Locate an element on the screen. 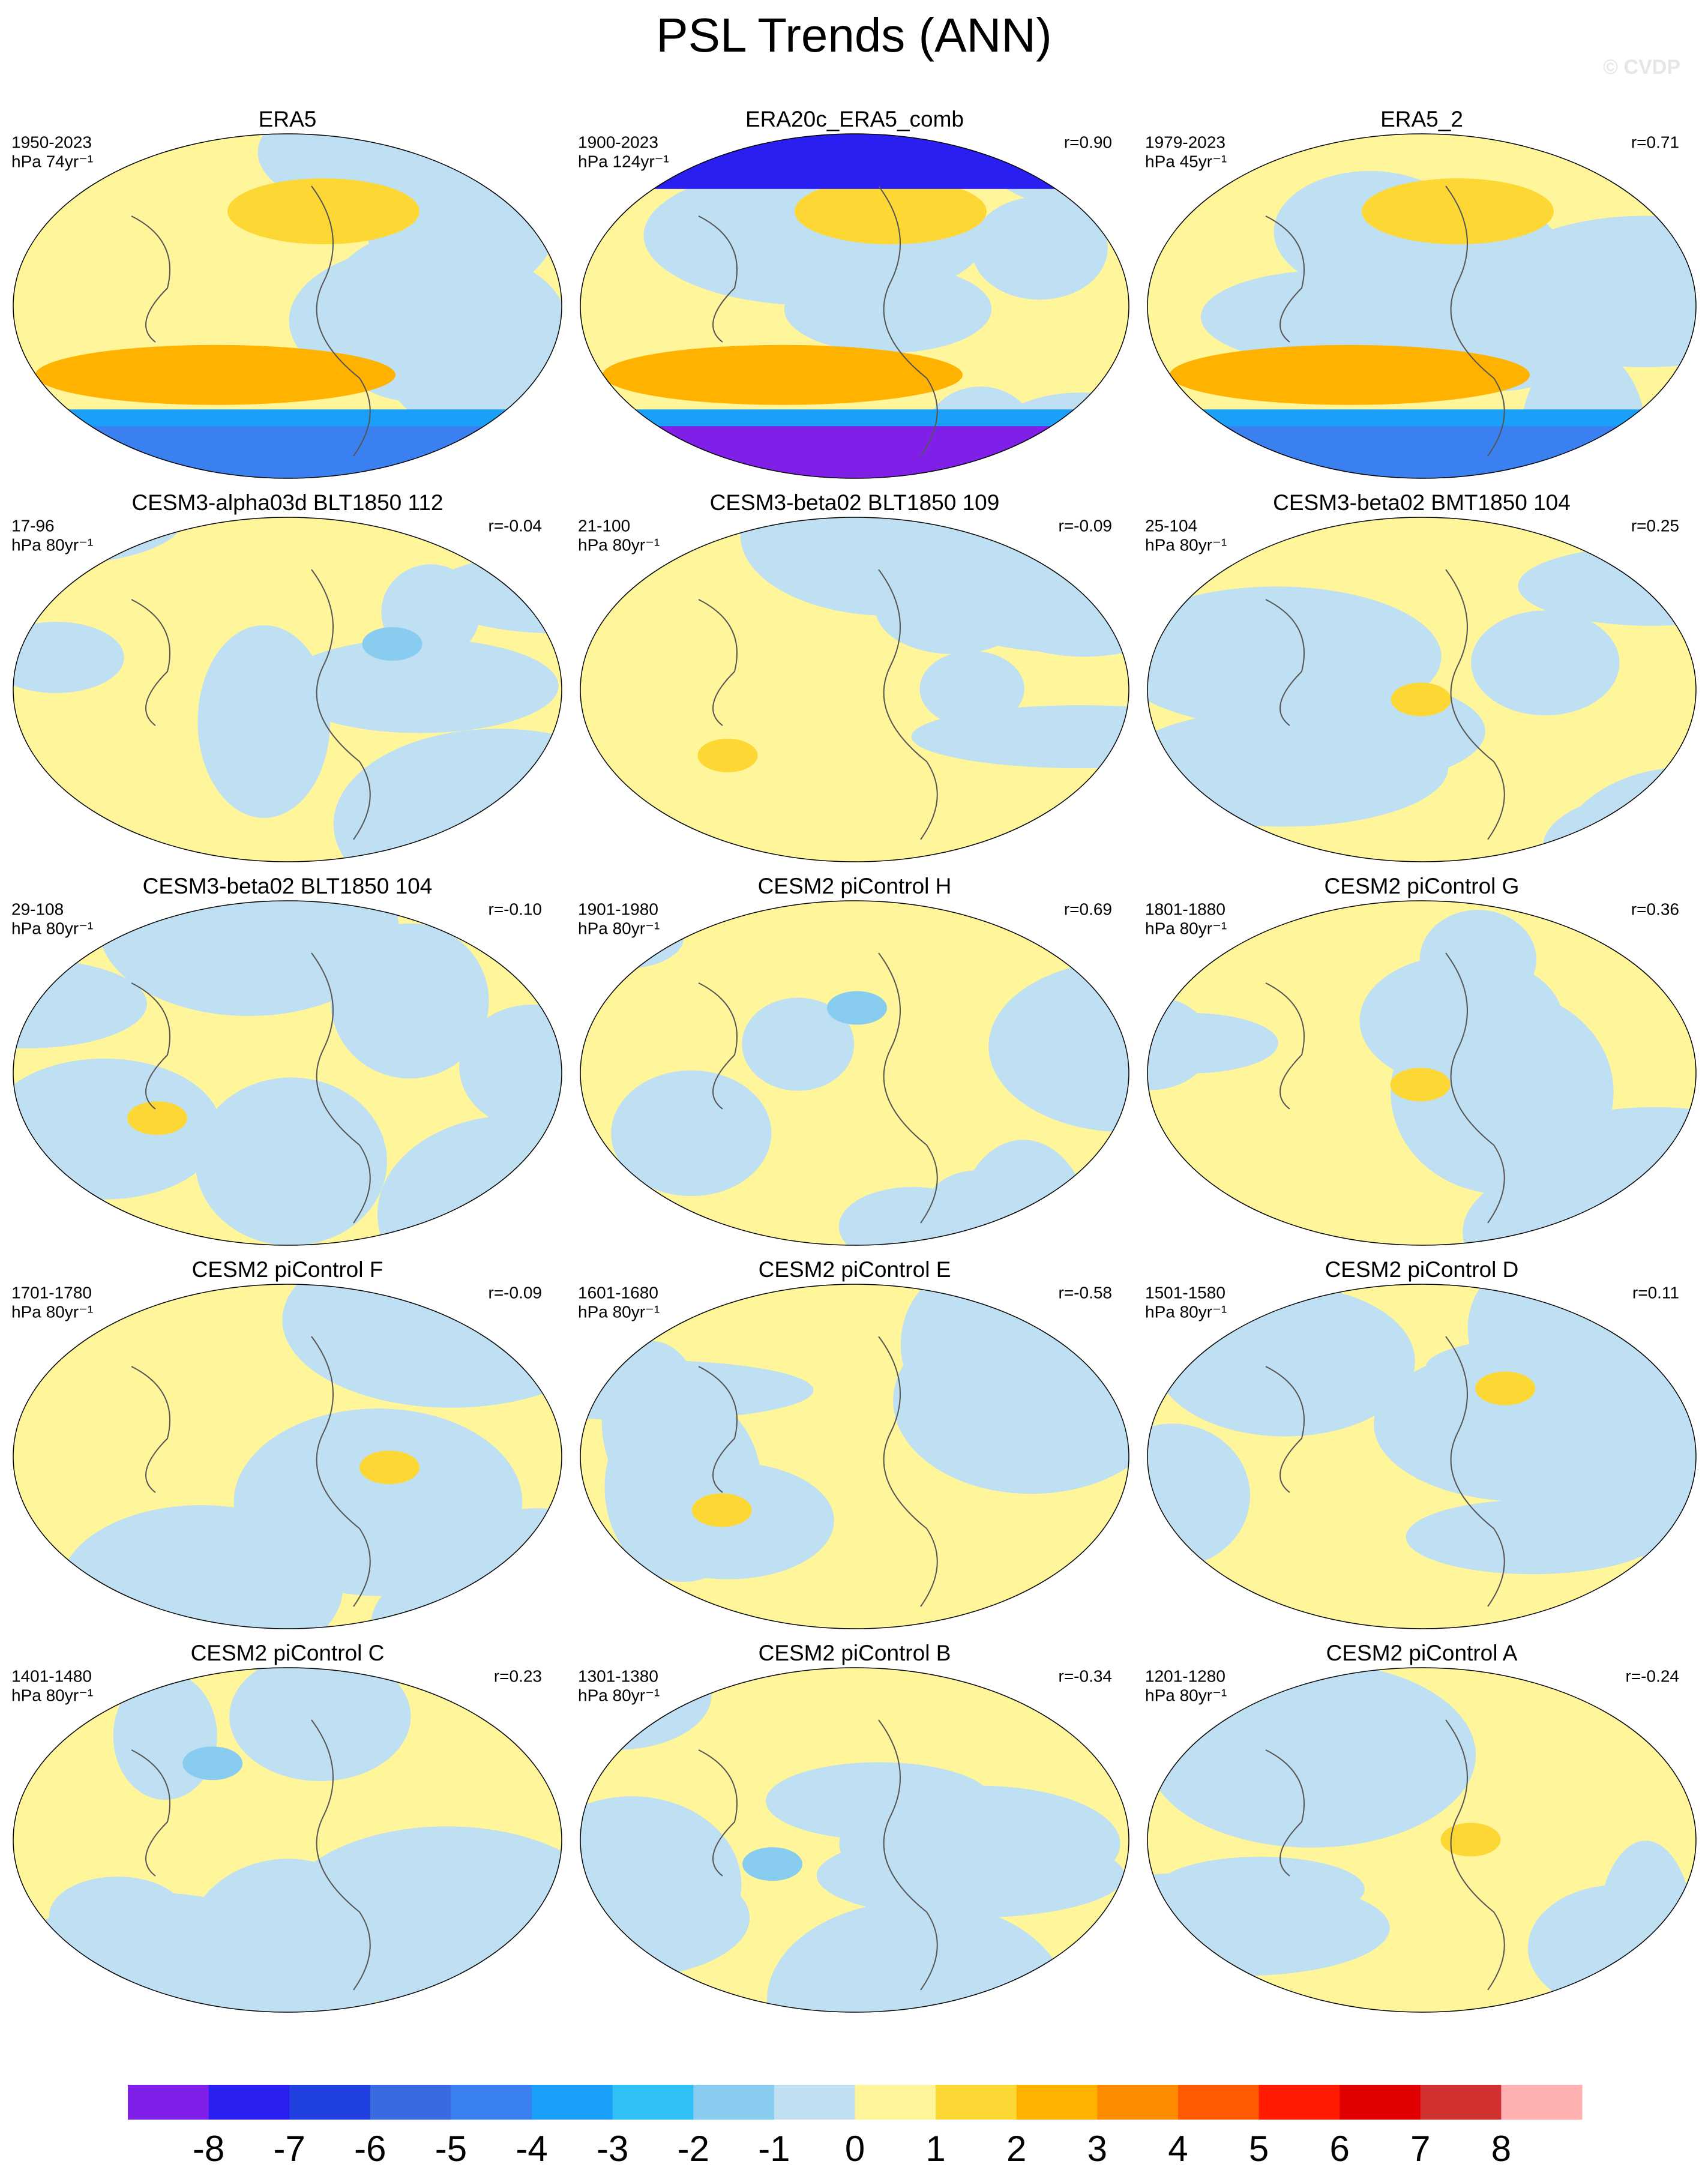  panel-title: CESM3-beta02 BLT1850 104 is located at coordinates (288, 886).